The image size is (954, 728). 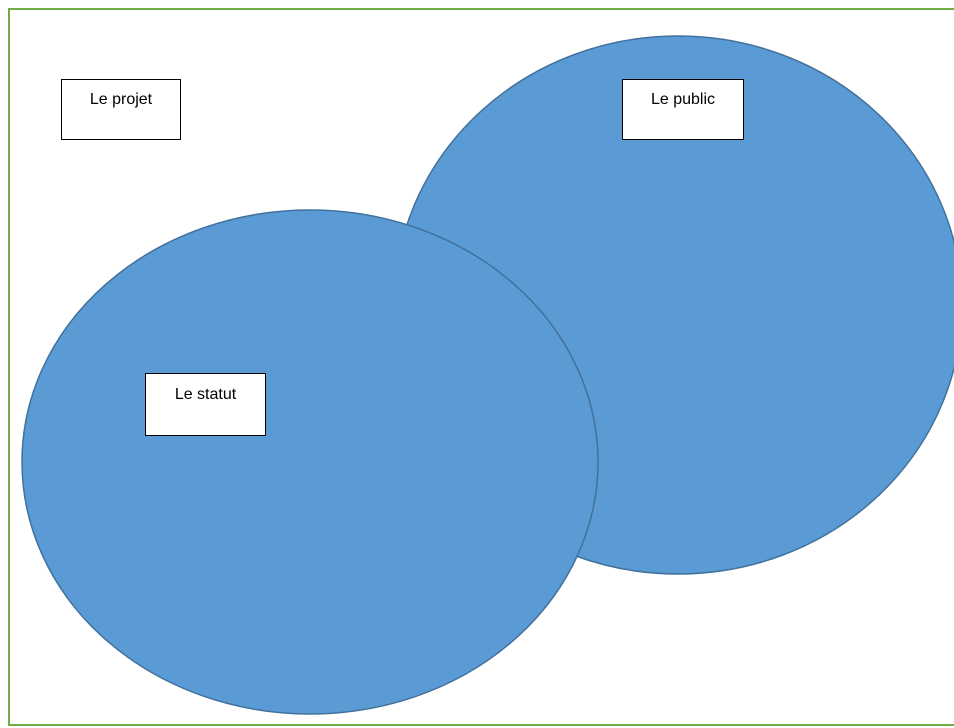 I want to click on label-projet-text: Le projet, so click(x=121, y=99).